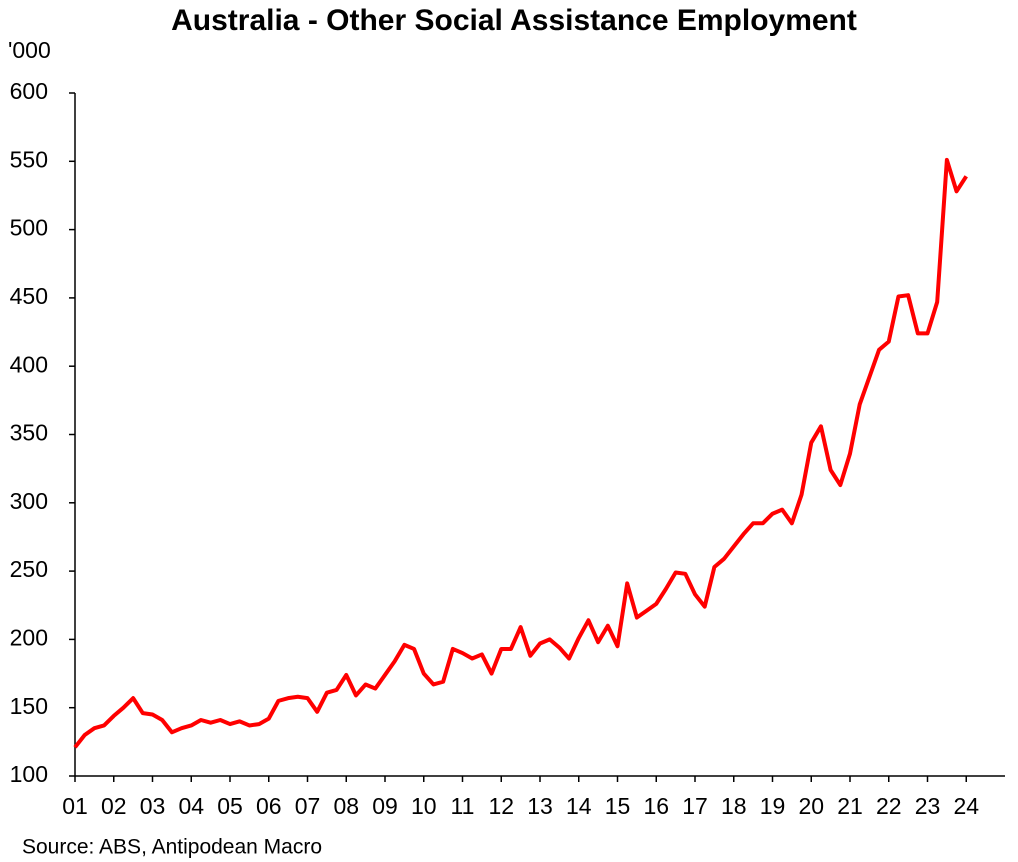 This screenshot has width=1018, height=862. What do you see at coordinates (29, 50) in the screenshot?
I see `y-axis-unit: '000` at bounding box center [29, 50].